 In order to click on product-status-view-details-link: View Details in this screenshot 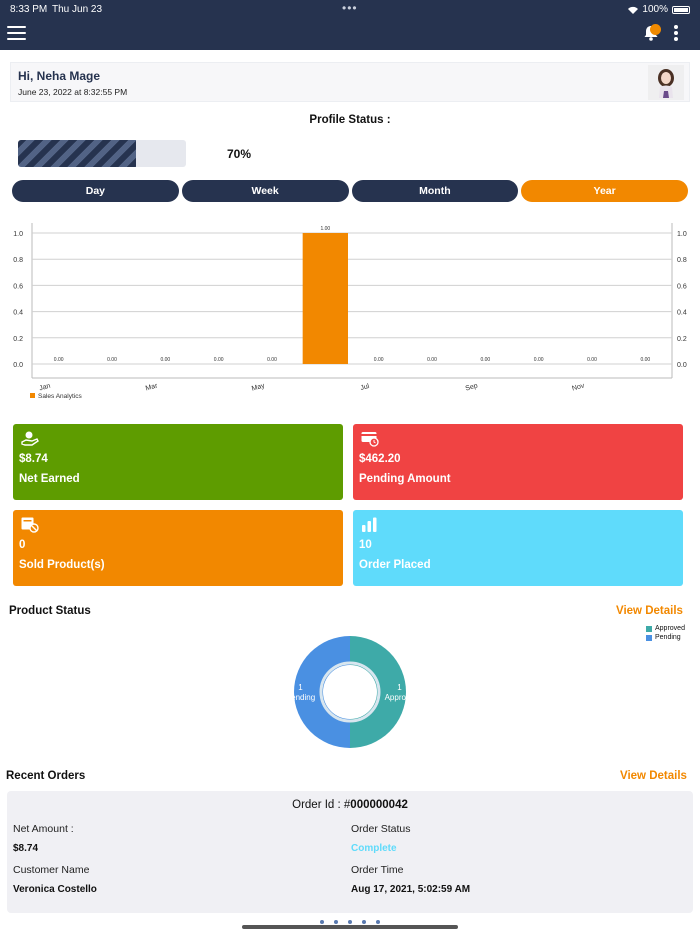, I will do `click(649, 611)`.